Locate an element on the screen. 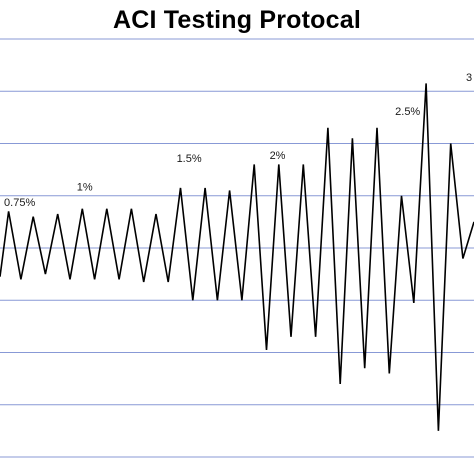 The width and height of the screenshot is (474, 474). annotation-label: 2% is located at coordinates (278, 156).